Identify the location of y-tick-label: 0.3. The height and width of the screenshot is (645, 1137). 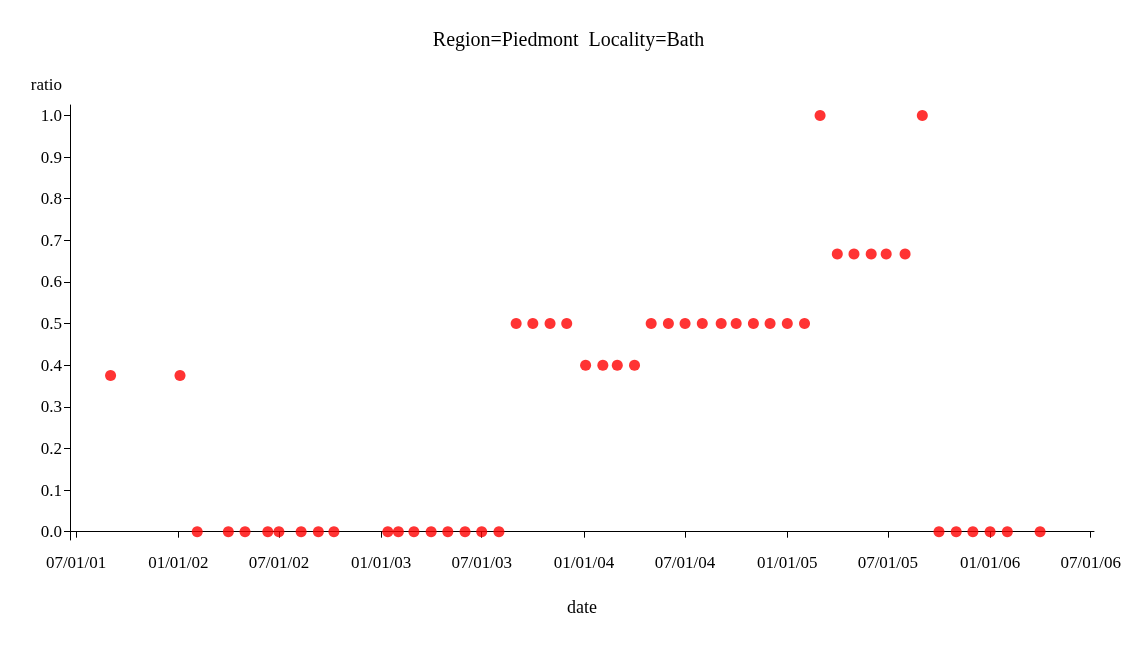
(51, 407).